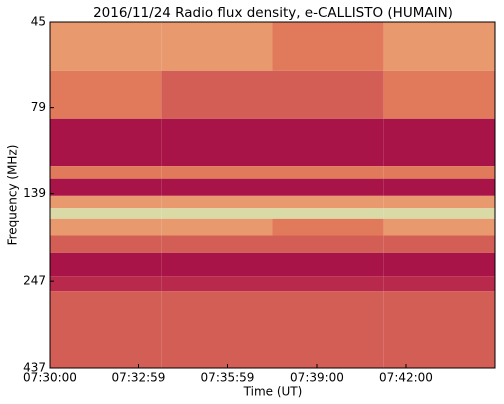 This screenshot has width=504, height=404. I want to click on x-tick-label: 07:42:00, so click(406, 378).